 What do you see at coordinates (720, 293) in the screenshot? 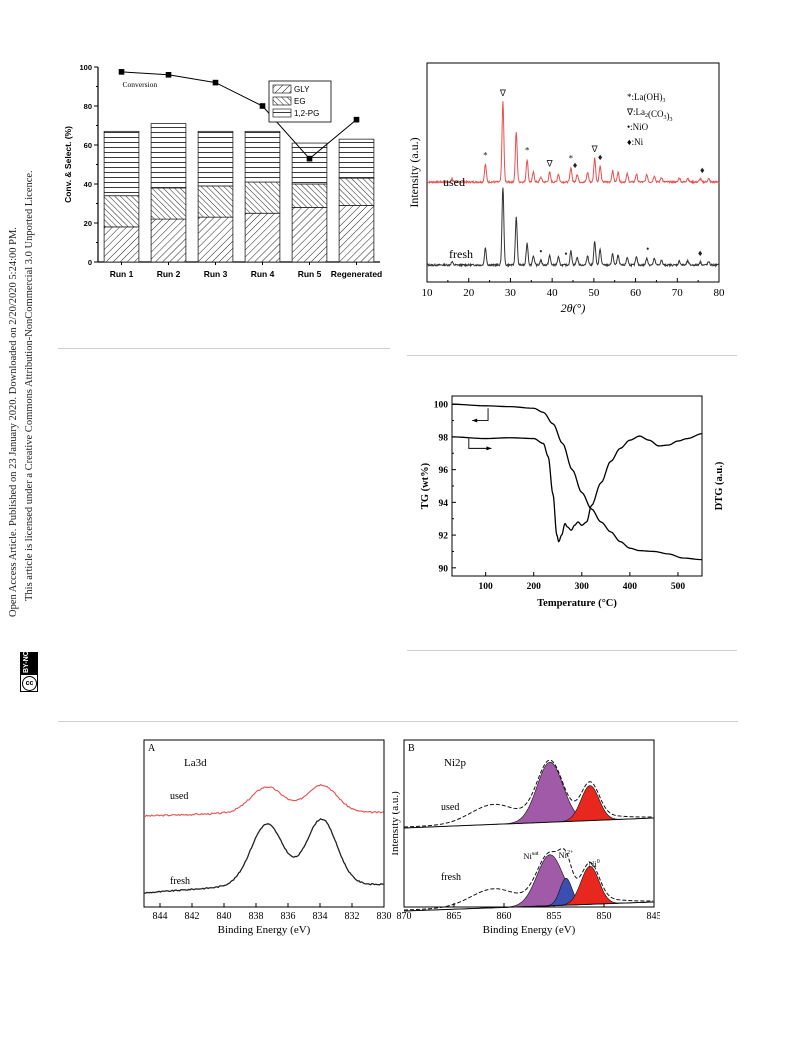
I see `x-tick-label: 80` at bounding box center [720, 293].